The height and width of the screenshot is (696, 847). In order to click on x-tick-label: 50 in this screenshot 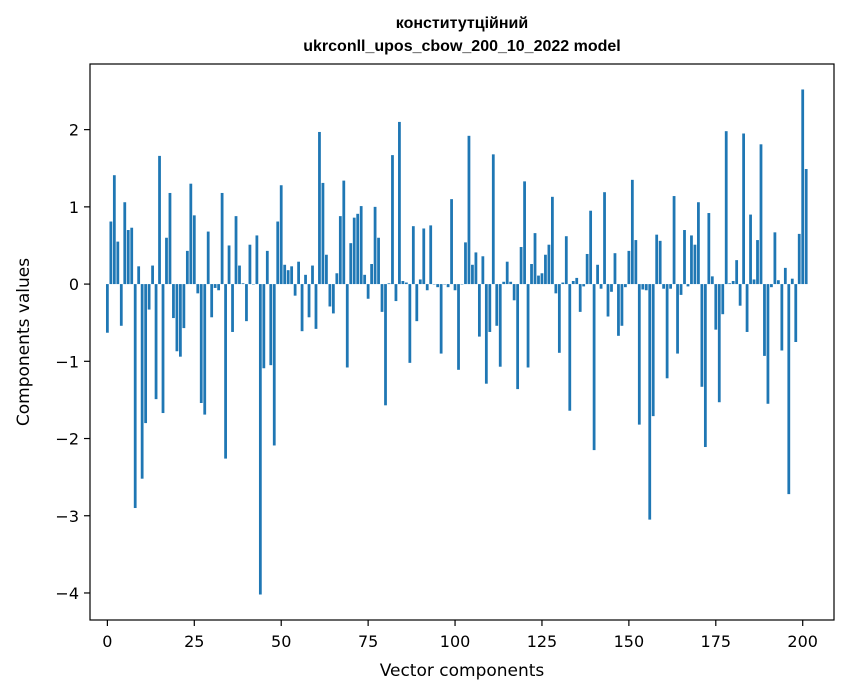, I will do `click(281, 641)`.